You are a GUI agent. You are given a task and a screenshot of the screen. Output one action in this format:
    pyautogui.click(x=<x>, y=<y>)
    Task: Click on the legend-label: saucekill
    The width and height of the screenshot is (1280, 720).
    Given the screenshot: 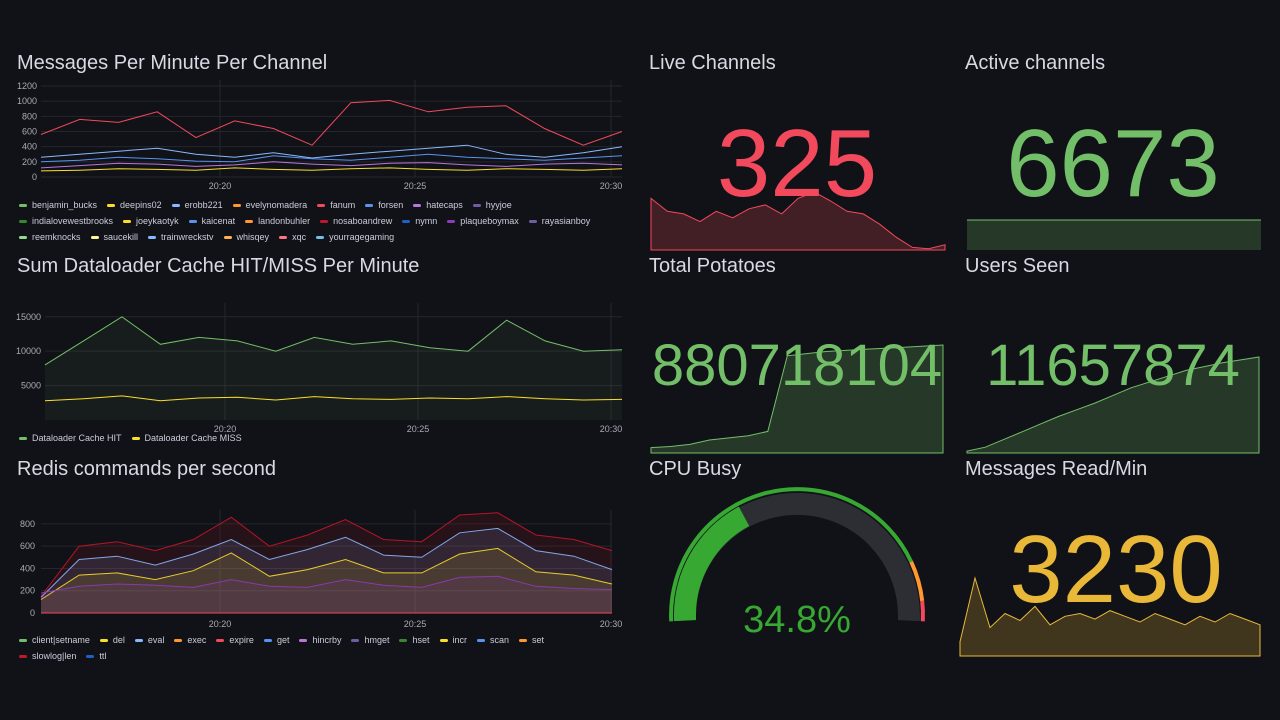 What is the action you would take?
    pyautogui.click(x=121, y=237)
    